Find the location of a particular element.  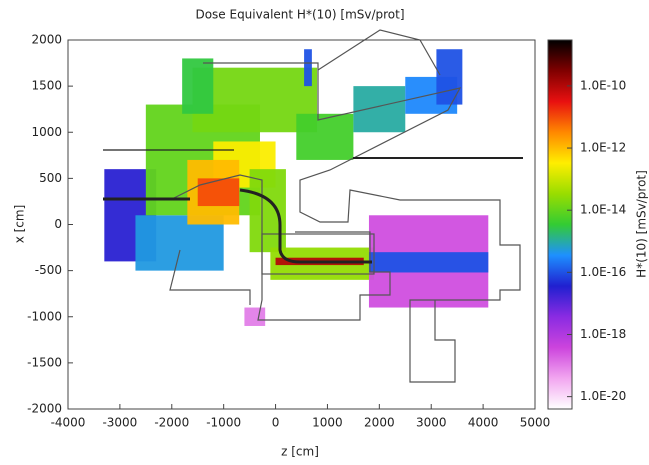

x-axis-label: z [cm] is located at coordinates (300, 452).